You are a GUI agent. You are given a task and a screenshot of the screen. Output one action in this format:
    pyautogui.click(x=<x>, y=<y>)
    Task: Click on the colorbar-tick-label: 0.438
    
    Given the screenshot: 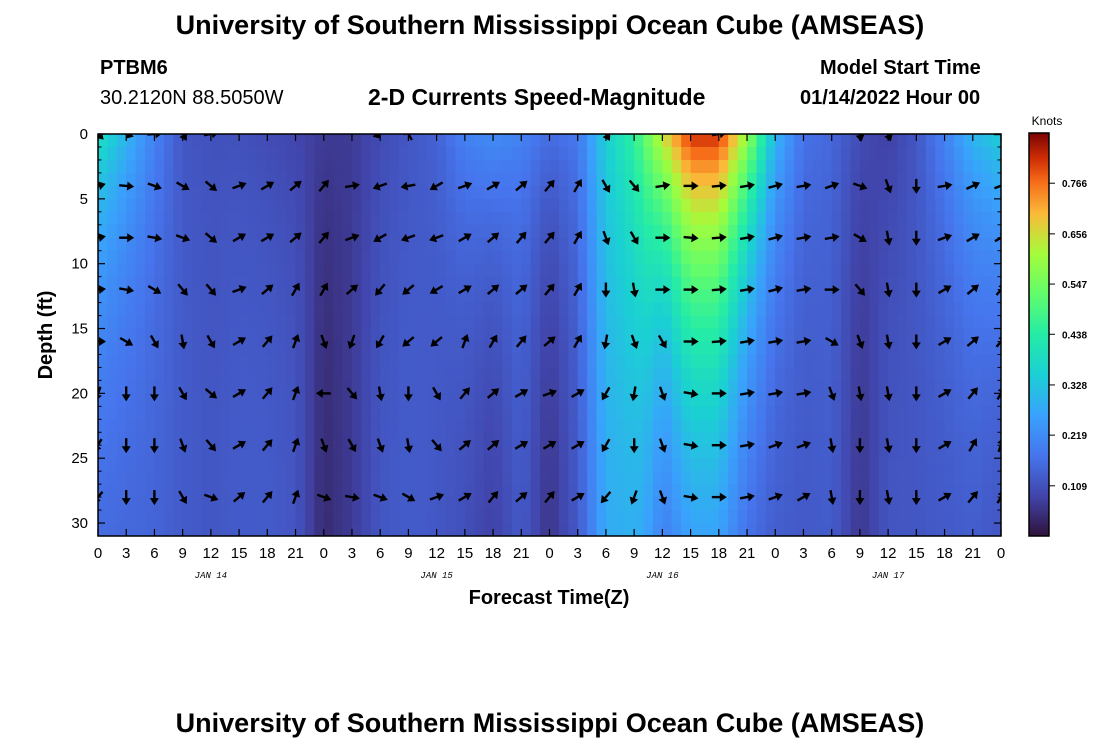 What is the action you would take?
    pyautogui.click(x=1074, y=335)
    